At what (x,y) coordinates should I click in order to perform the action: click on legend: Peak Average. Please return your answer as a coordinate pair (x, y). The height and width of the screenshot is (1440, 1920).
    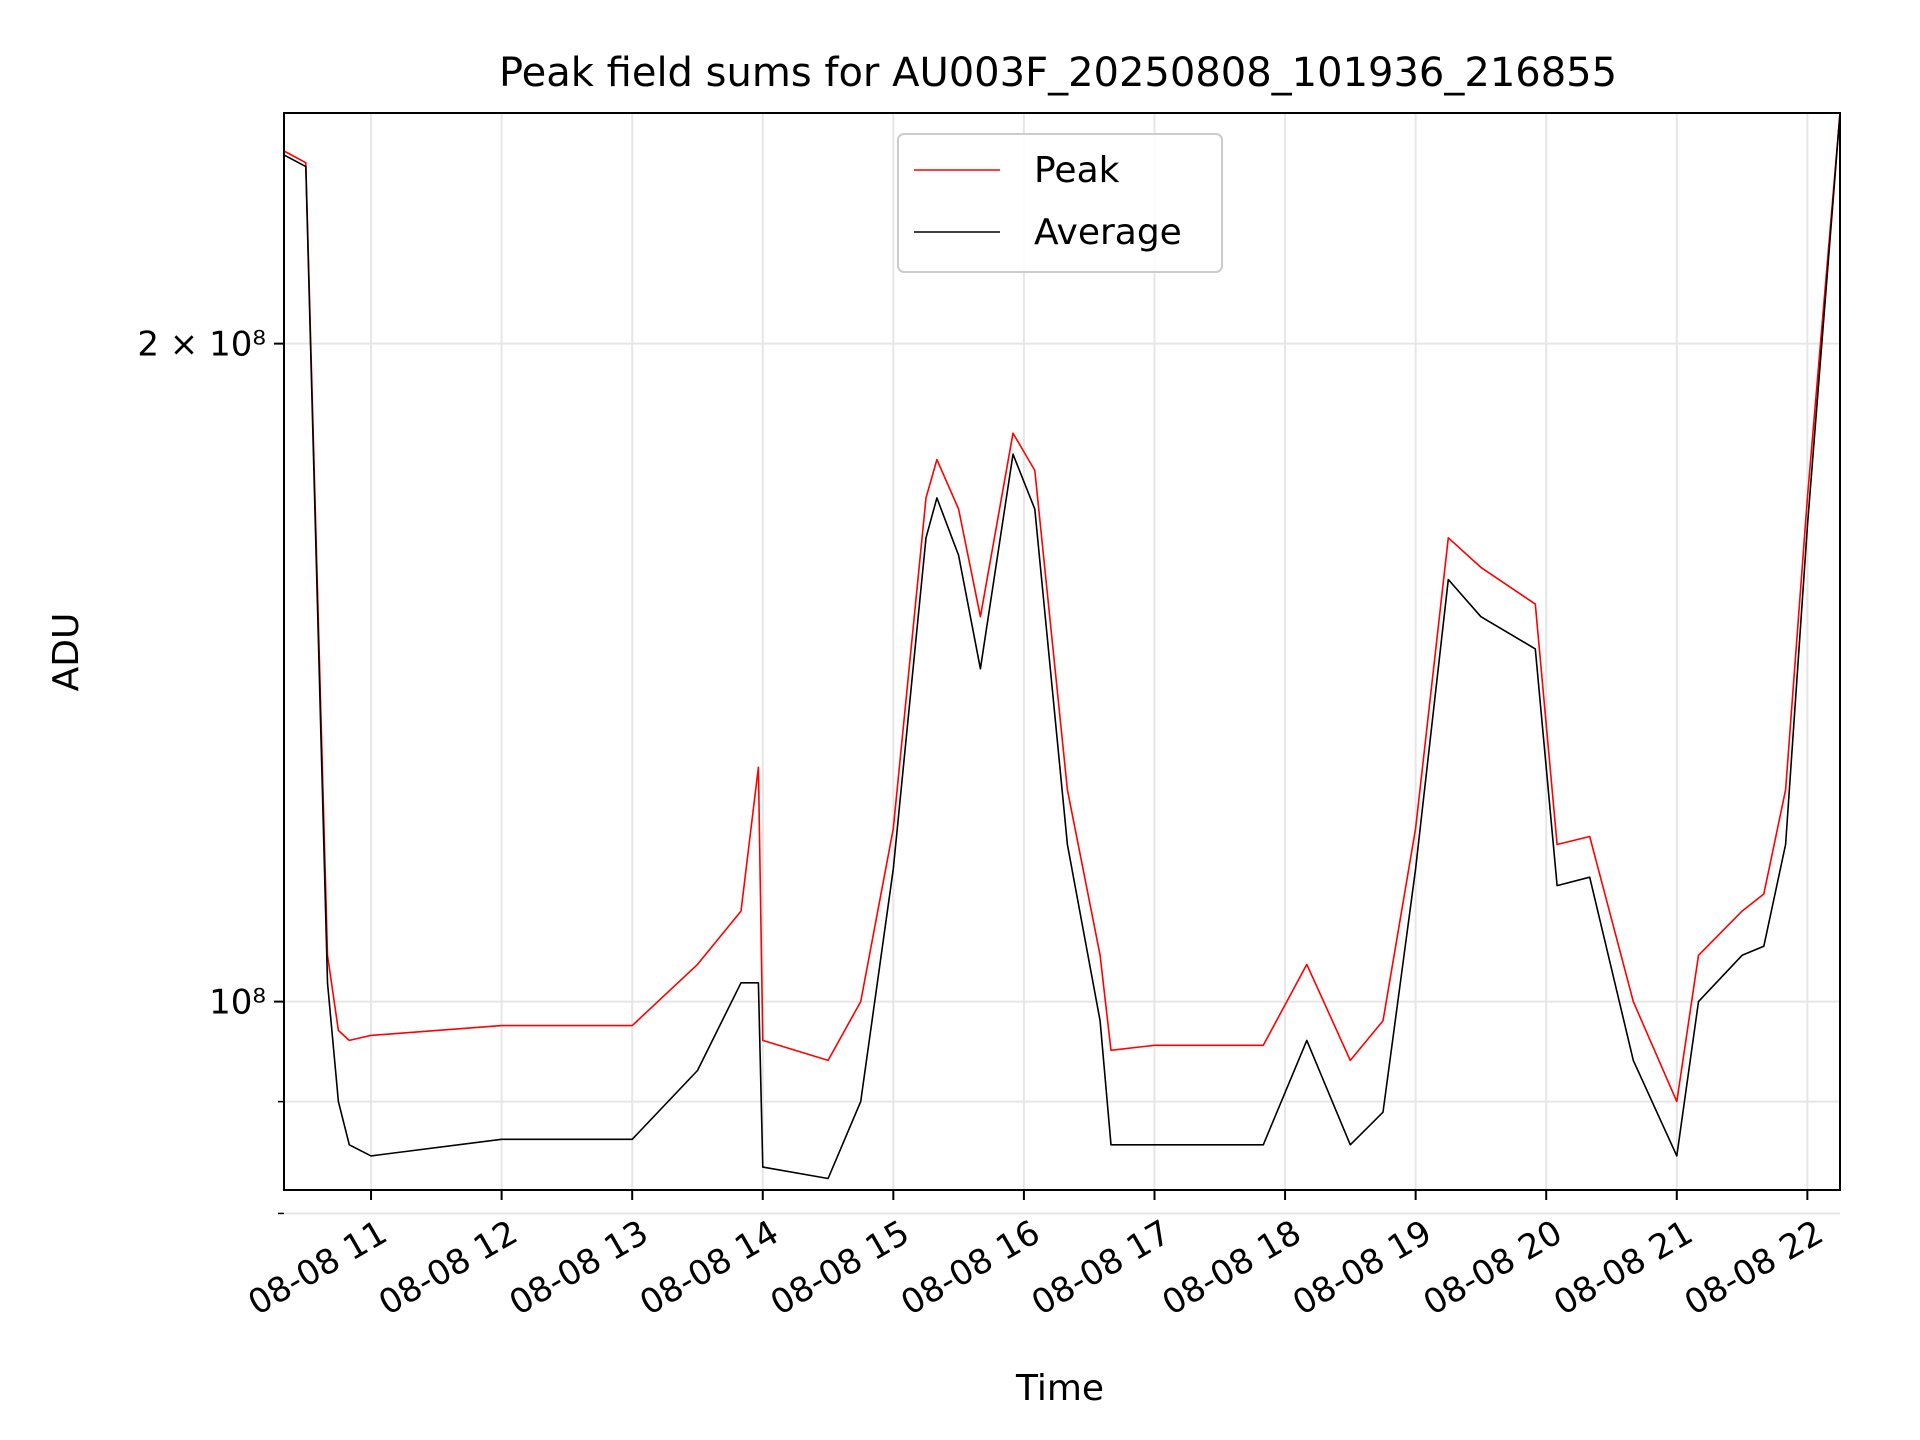
    Looking at the image, I should click on (1060, 203).